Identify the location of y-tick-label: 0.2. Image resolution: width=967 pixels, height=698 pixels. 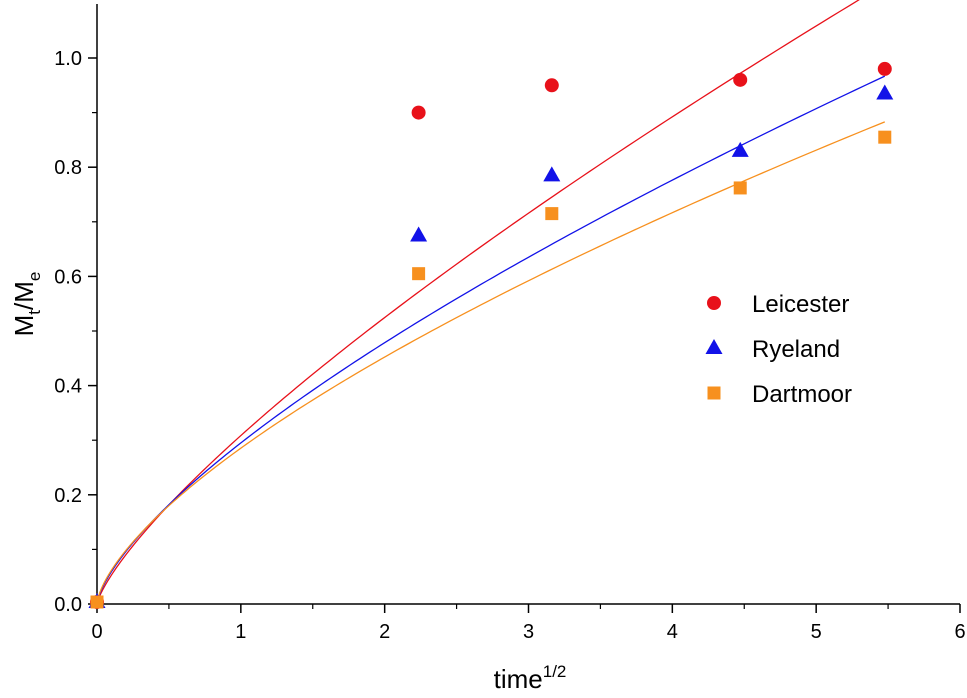
(68, 496).